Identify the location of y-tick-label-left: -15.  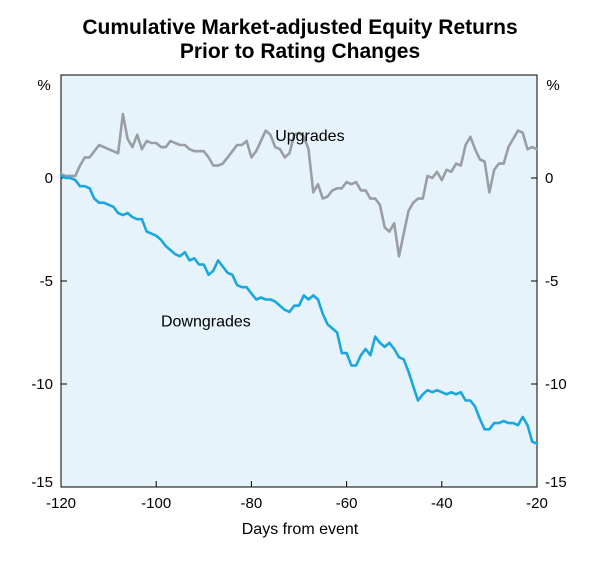
(42, 482).